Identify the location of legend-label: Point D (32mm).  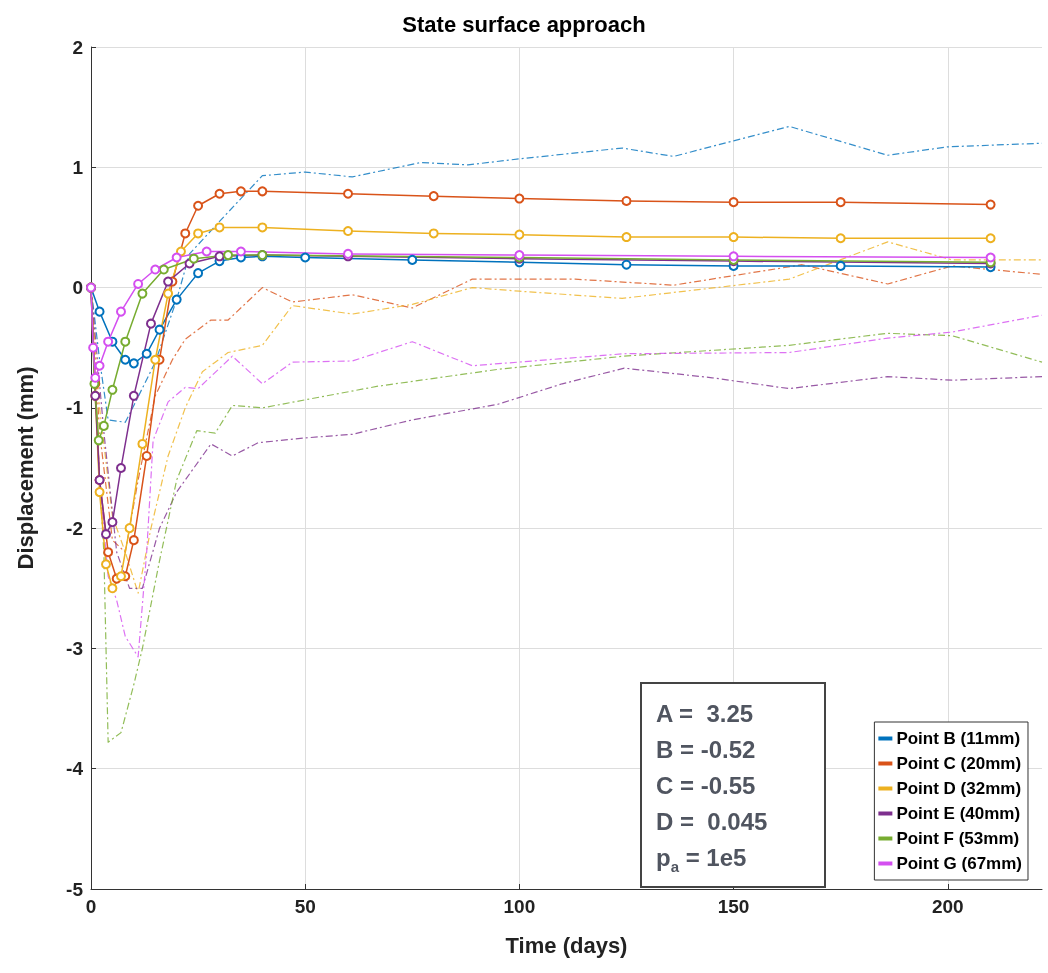
(959, 788).